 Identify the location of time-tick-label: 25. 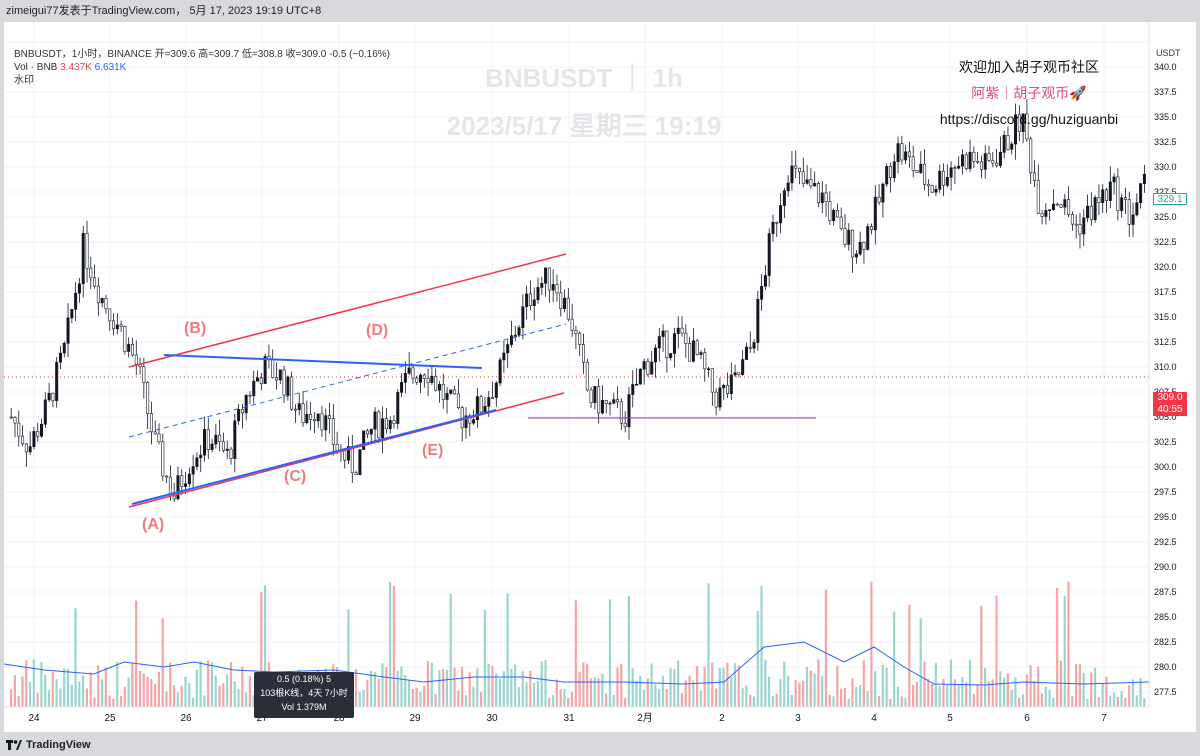
(110, 718).